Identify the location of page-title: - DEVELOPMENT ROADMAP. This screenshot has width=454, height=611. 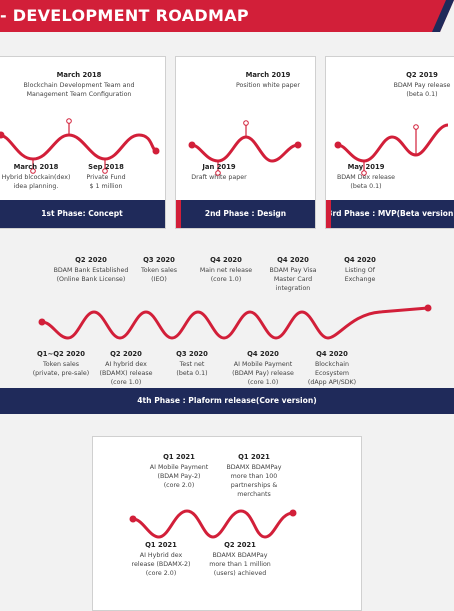
(124, 15).